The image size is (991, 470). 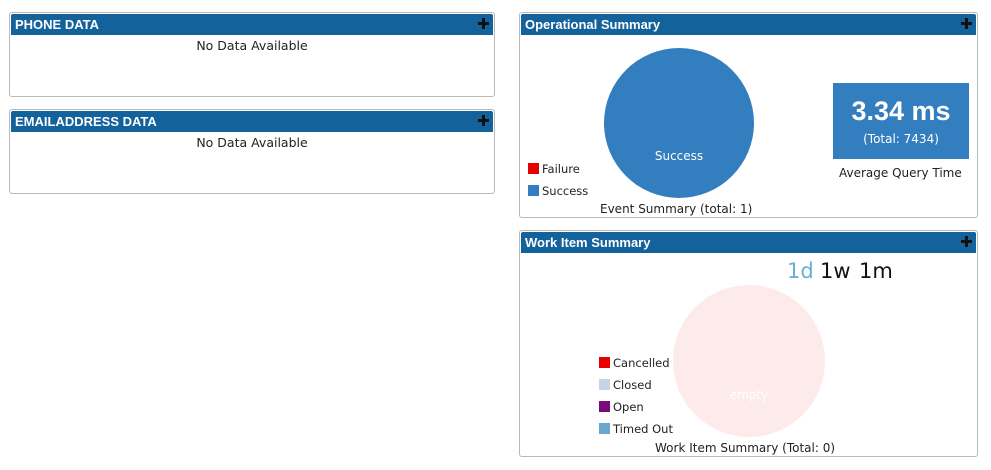 What do you see at coordinates (632, 385) in the screenshot?
I see `legend-label: Closed` at bounding box center [632, 385].